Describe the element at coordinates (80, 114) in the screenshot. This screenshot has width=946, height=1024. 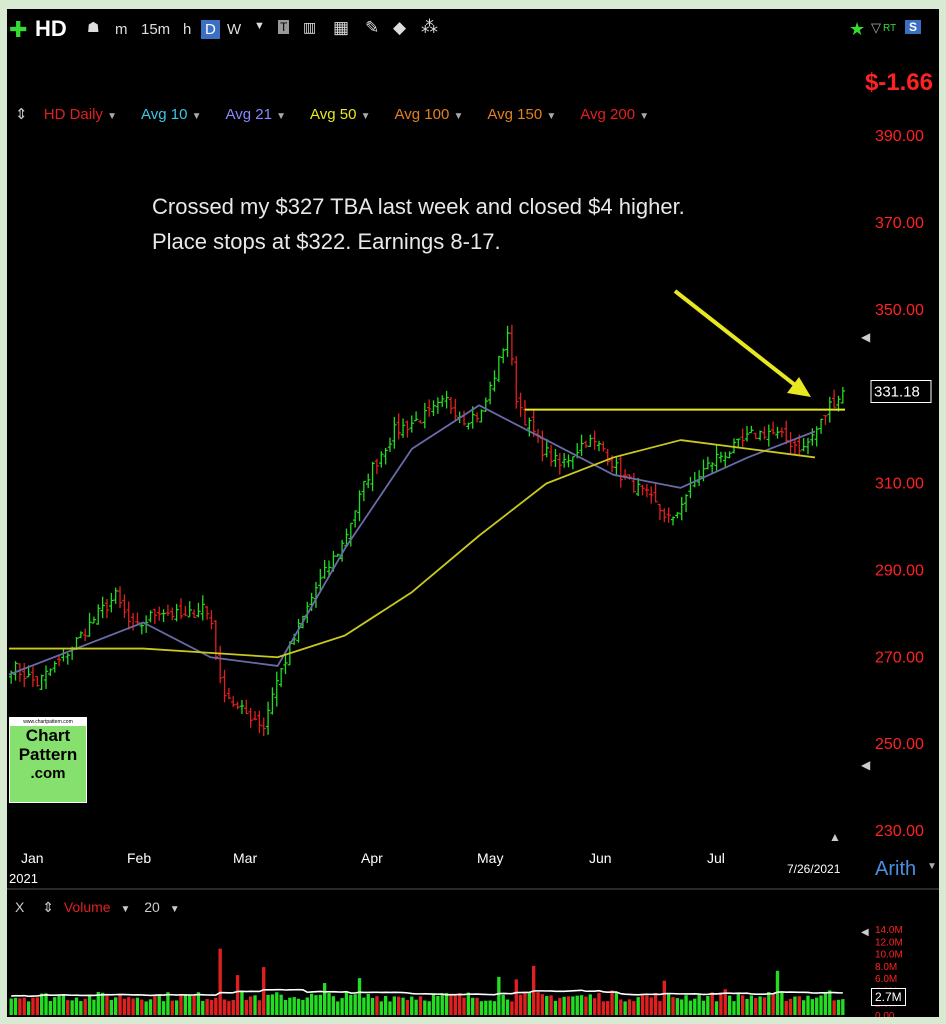
I see `indicator-item-0: HD Daily ▼` at that location.